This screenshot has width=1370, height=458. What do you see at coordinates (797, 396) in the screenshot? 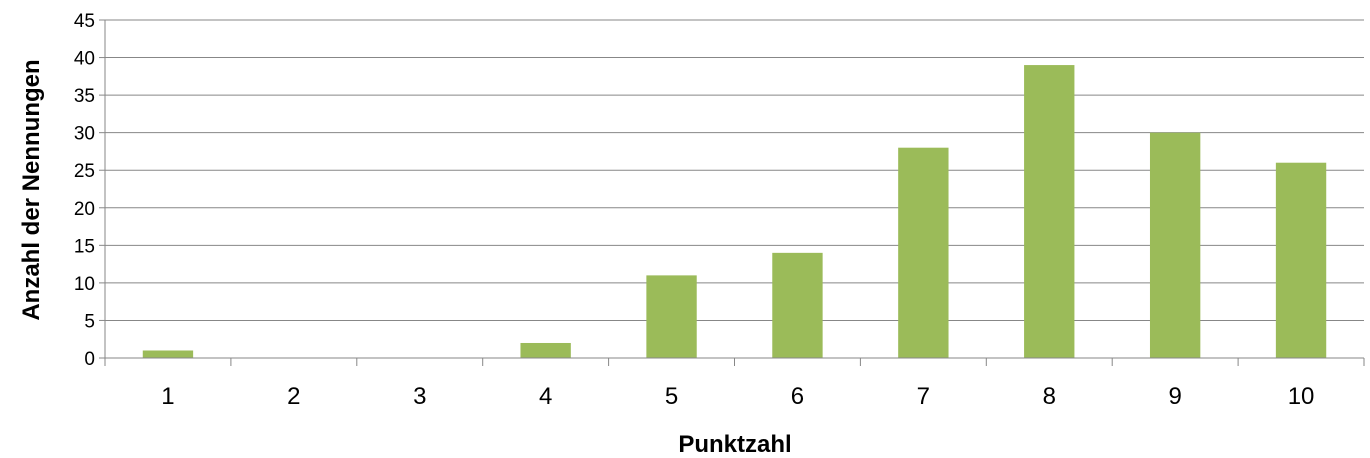
I see `x-tick-label: 6` at bounding box center [797, 396].